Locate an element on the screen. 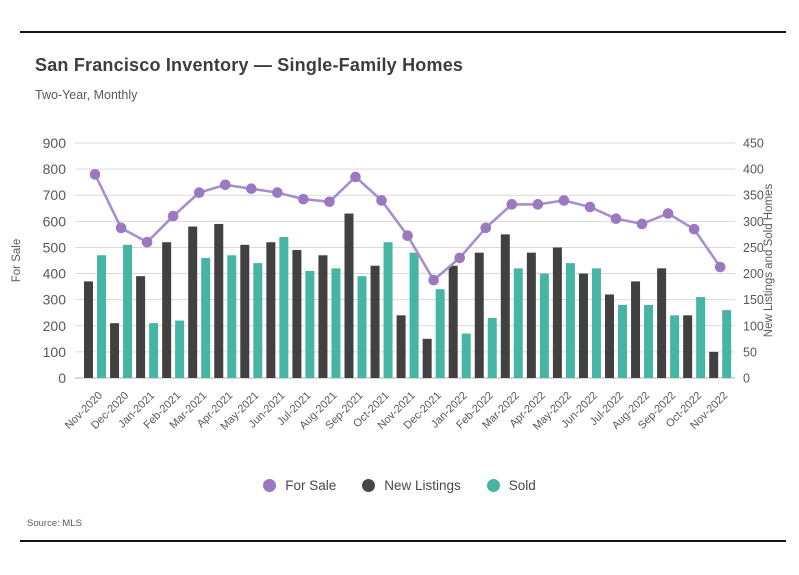 The width and height of the screenshot is (799, 575). legend-item-for-sale: For Sale is located at coordinates (299, 485).